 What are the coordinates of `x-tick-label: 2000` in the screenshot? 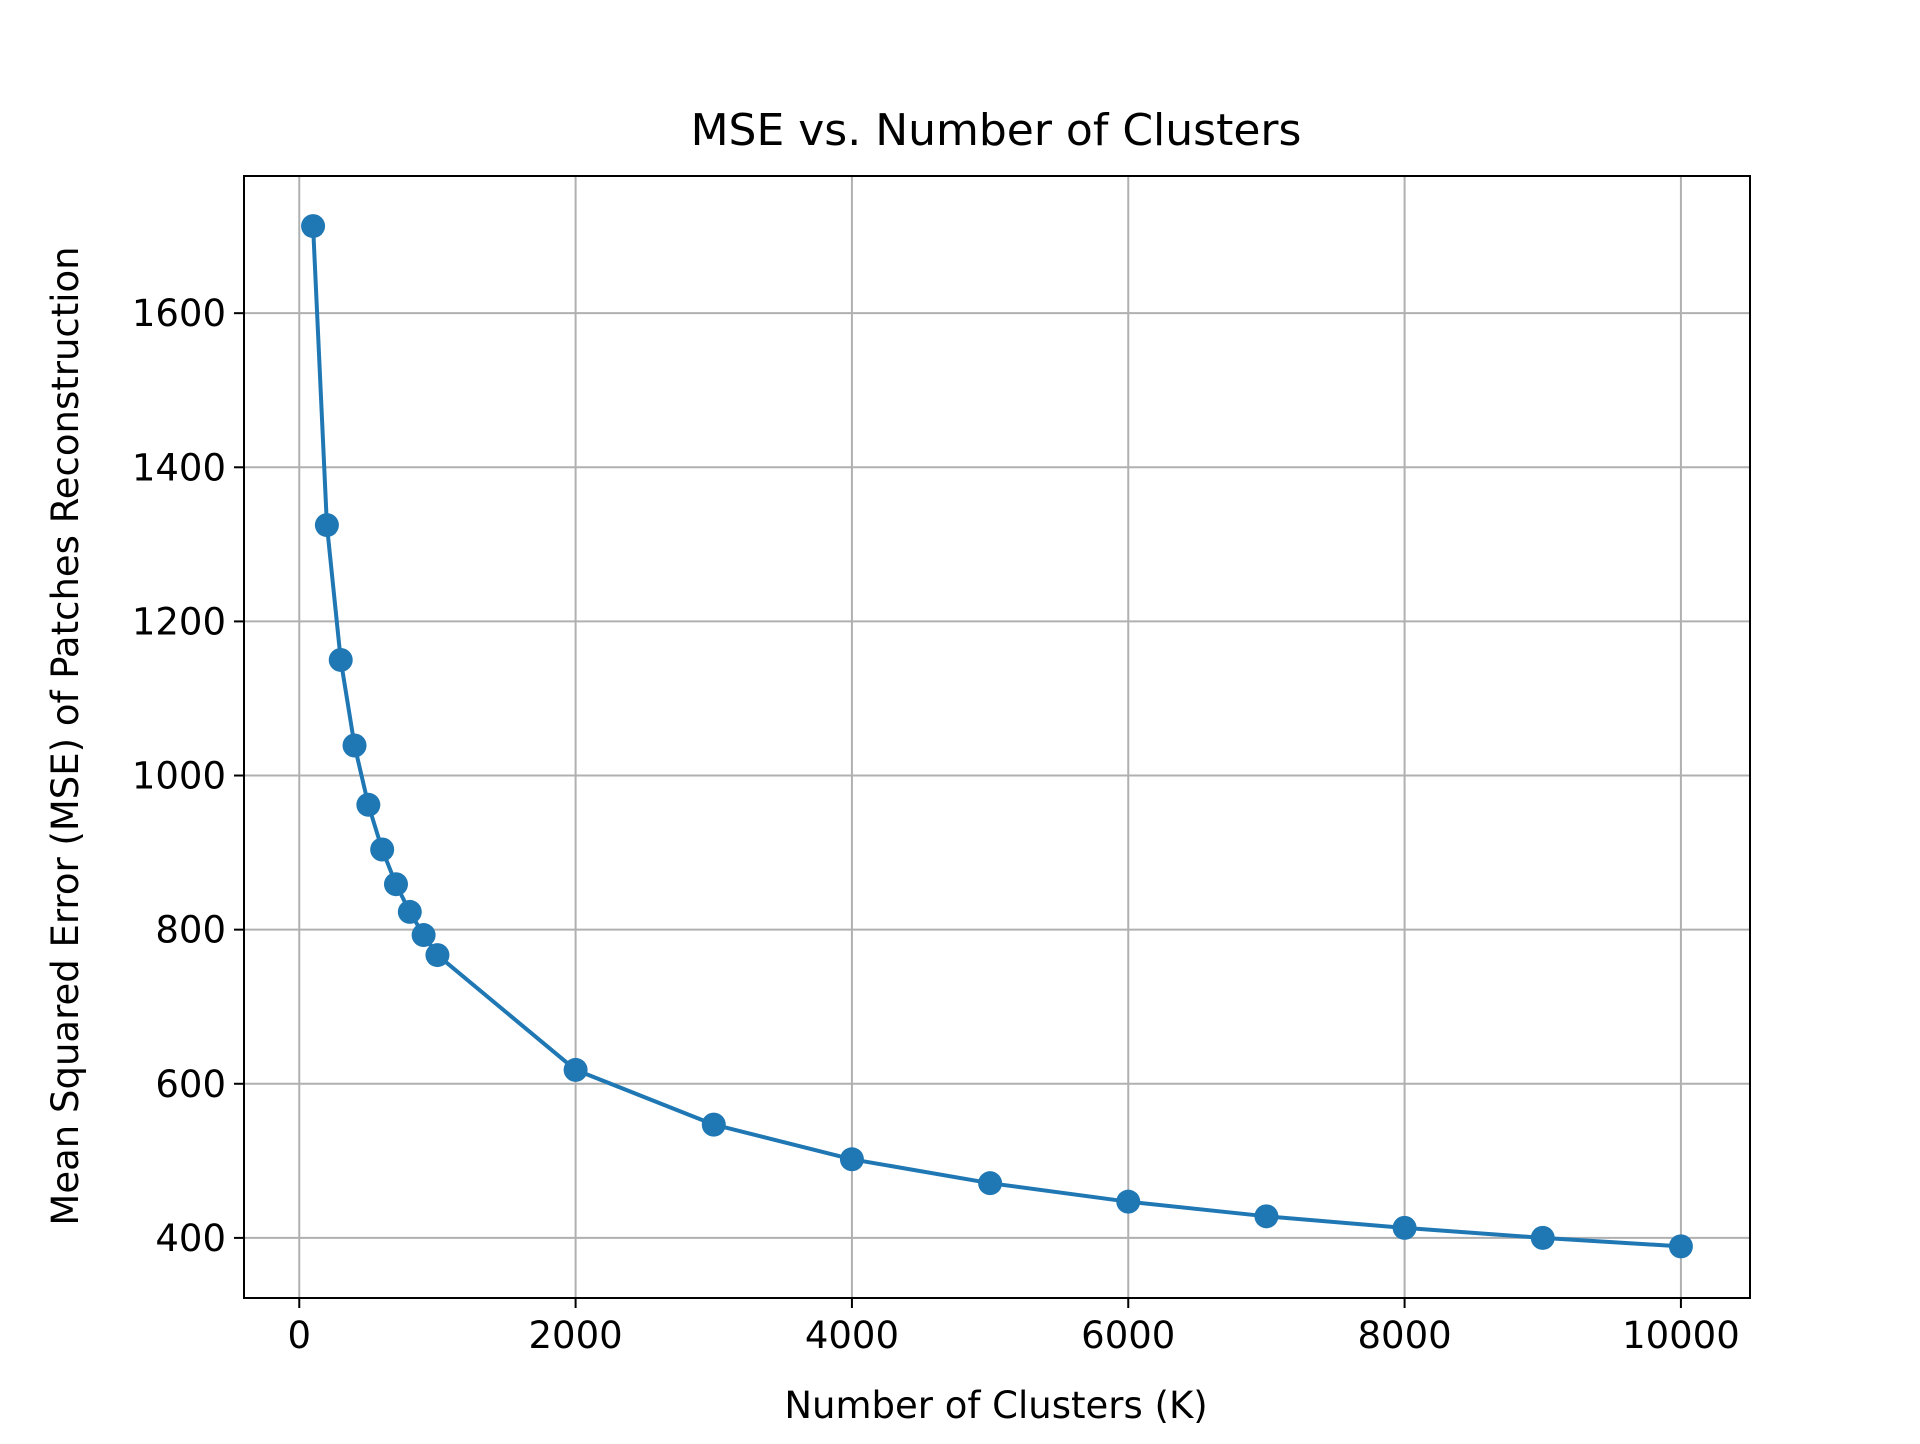 It's located at (576, 1335).